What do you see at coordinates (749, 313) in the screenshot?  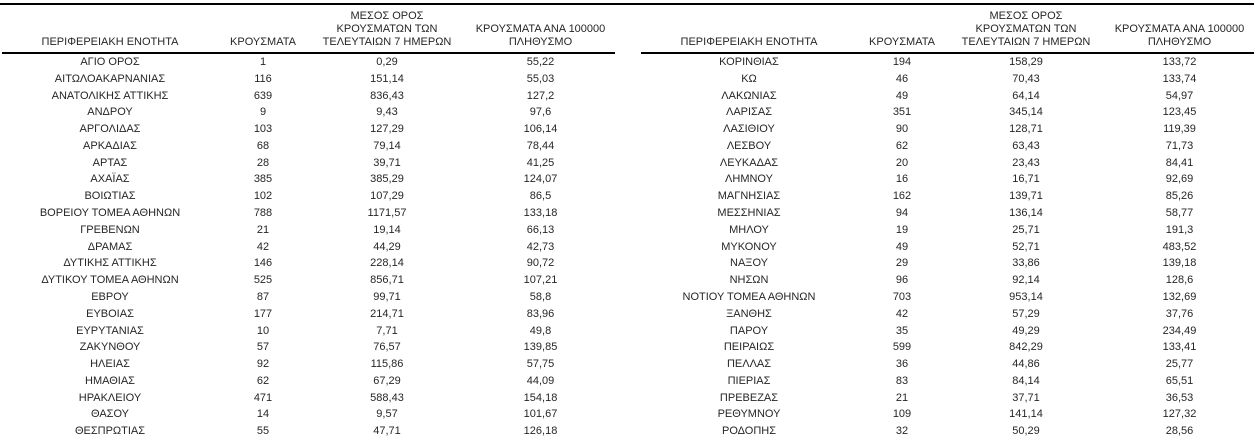 I see `region-cell: ΞΑΝΘΗΣ` at bounding box center [749, 313].